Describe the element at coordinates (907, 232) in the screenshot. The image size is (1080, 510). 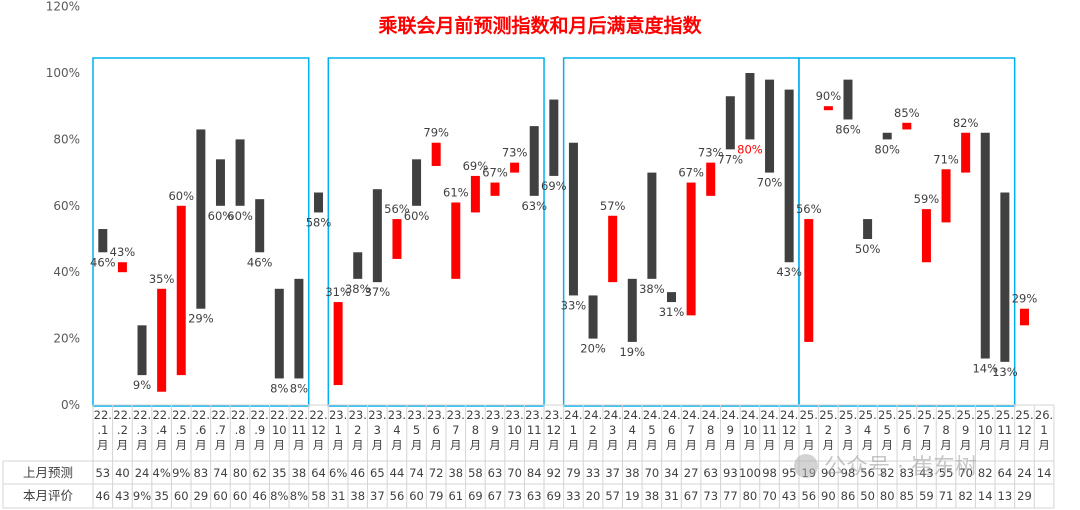
I see `year-group-box` at that location.